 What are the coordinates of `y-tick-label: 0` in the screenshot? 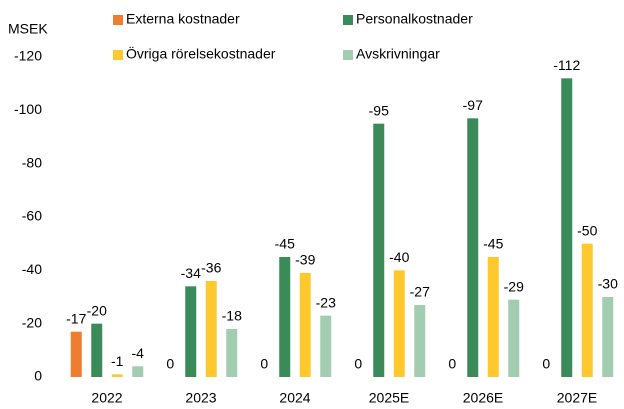 It's located at (38, 376).